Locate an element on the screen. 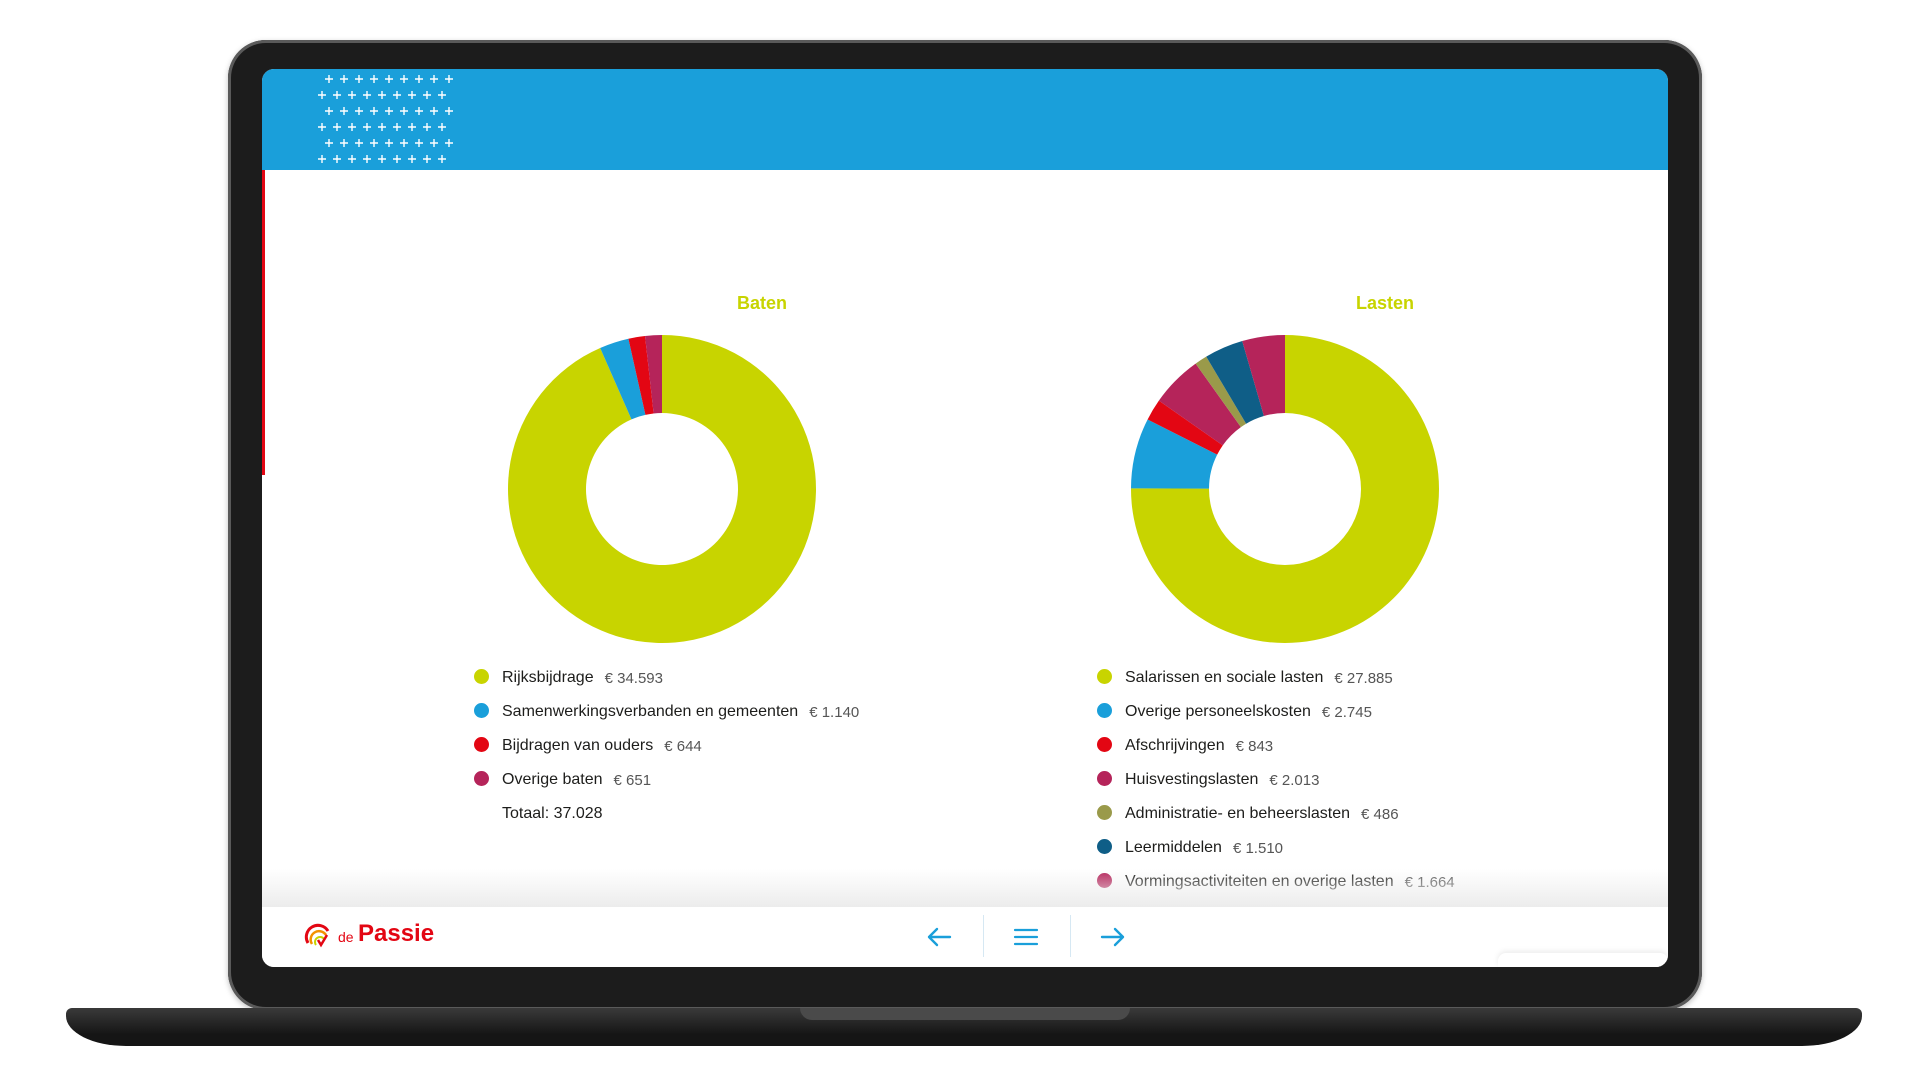 The image size is (1920, 1080). legend-item: Huisvestingslasten € 2.013 is located at coordinates (1276, 780).